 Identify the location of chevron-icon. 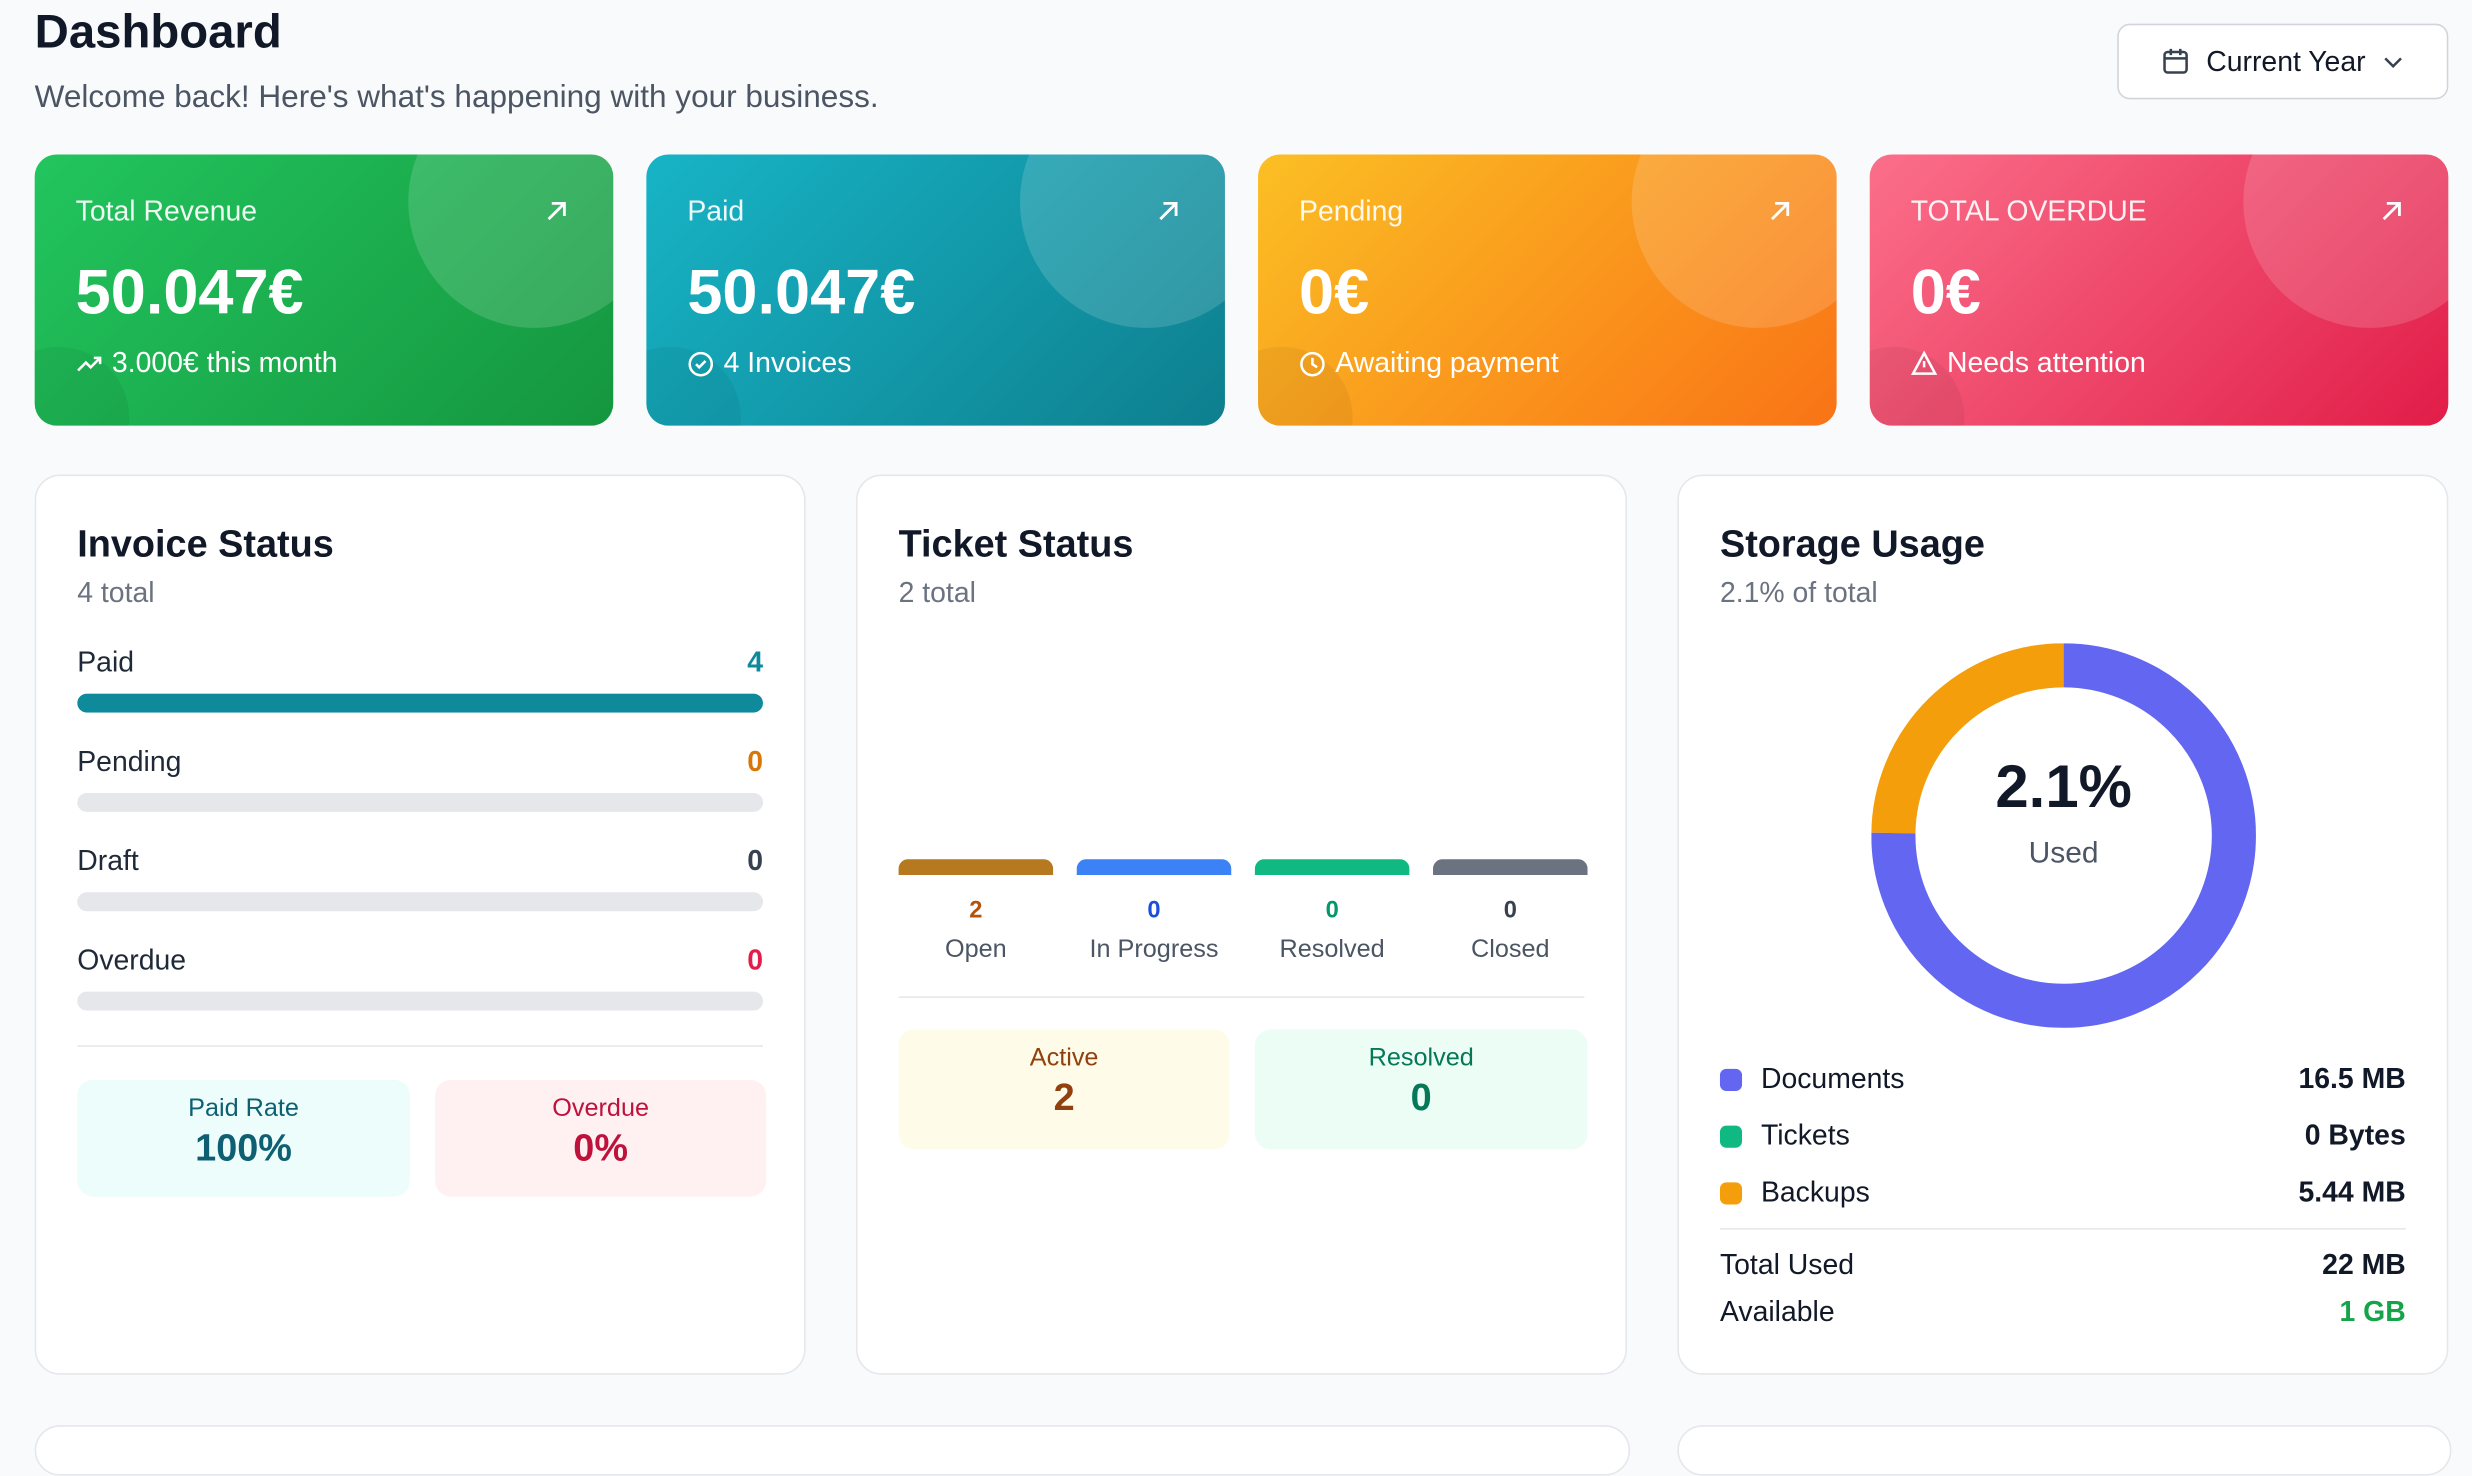
(2392, 62).